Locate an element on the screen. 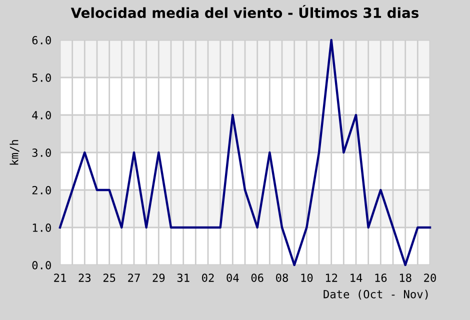  x-tick-label: 02 is located at coordinates (208, 278).